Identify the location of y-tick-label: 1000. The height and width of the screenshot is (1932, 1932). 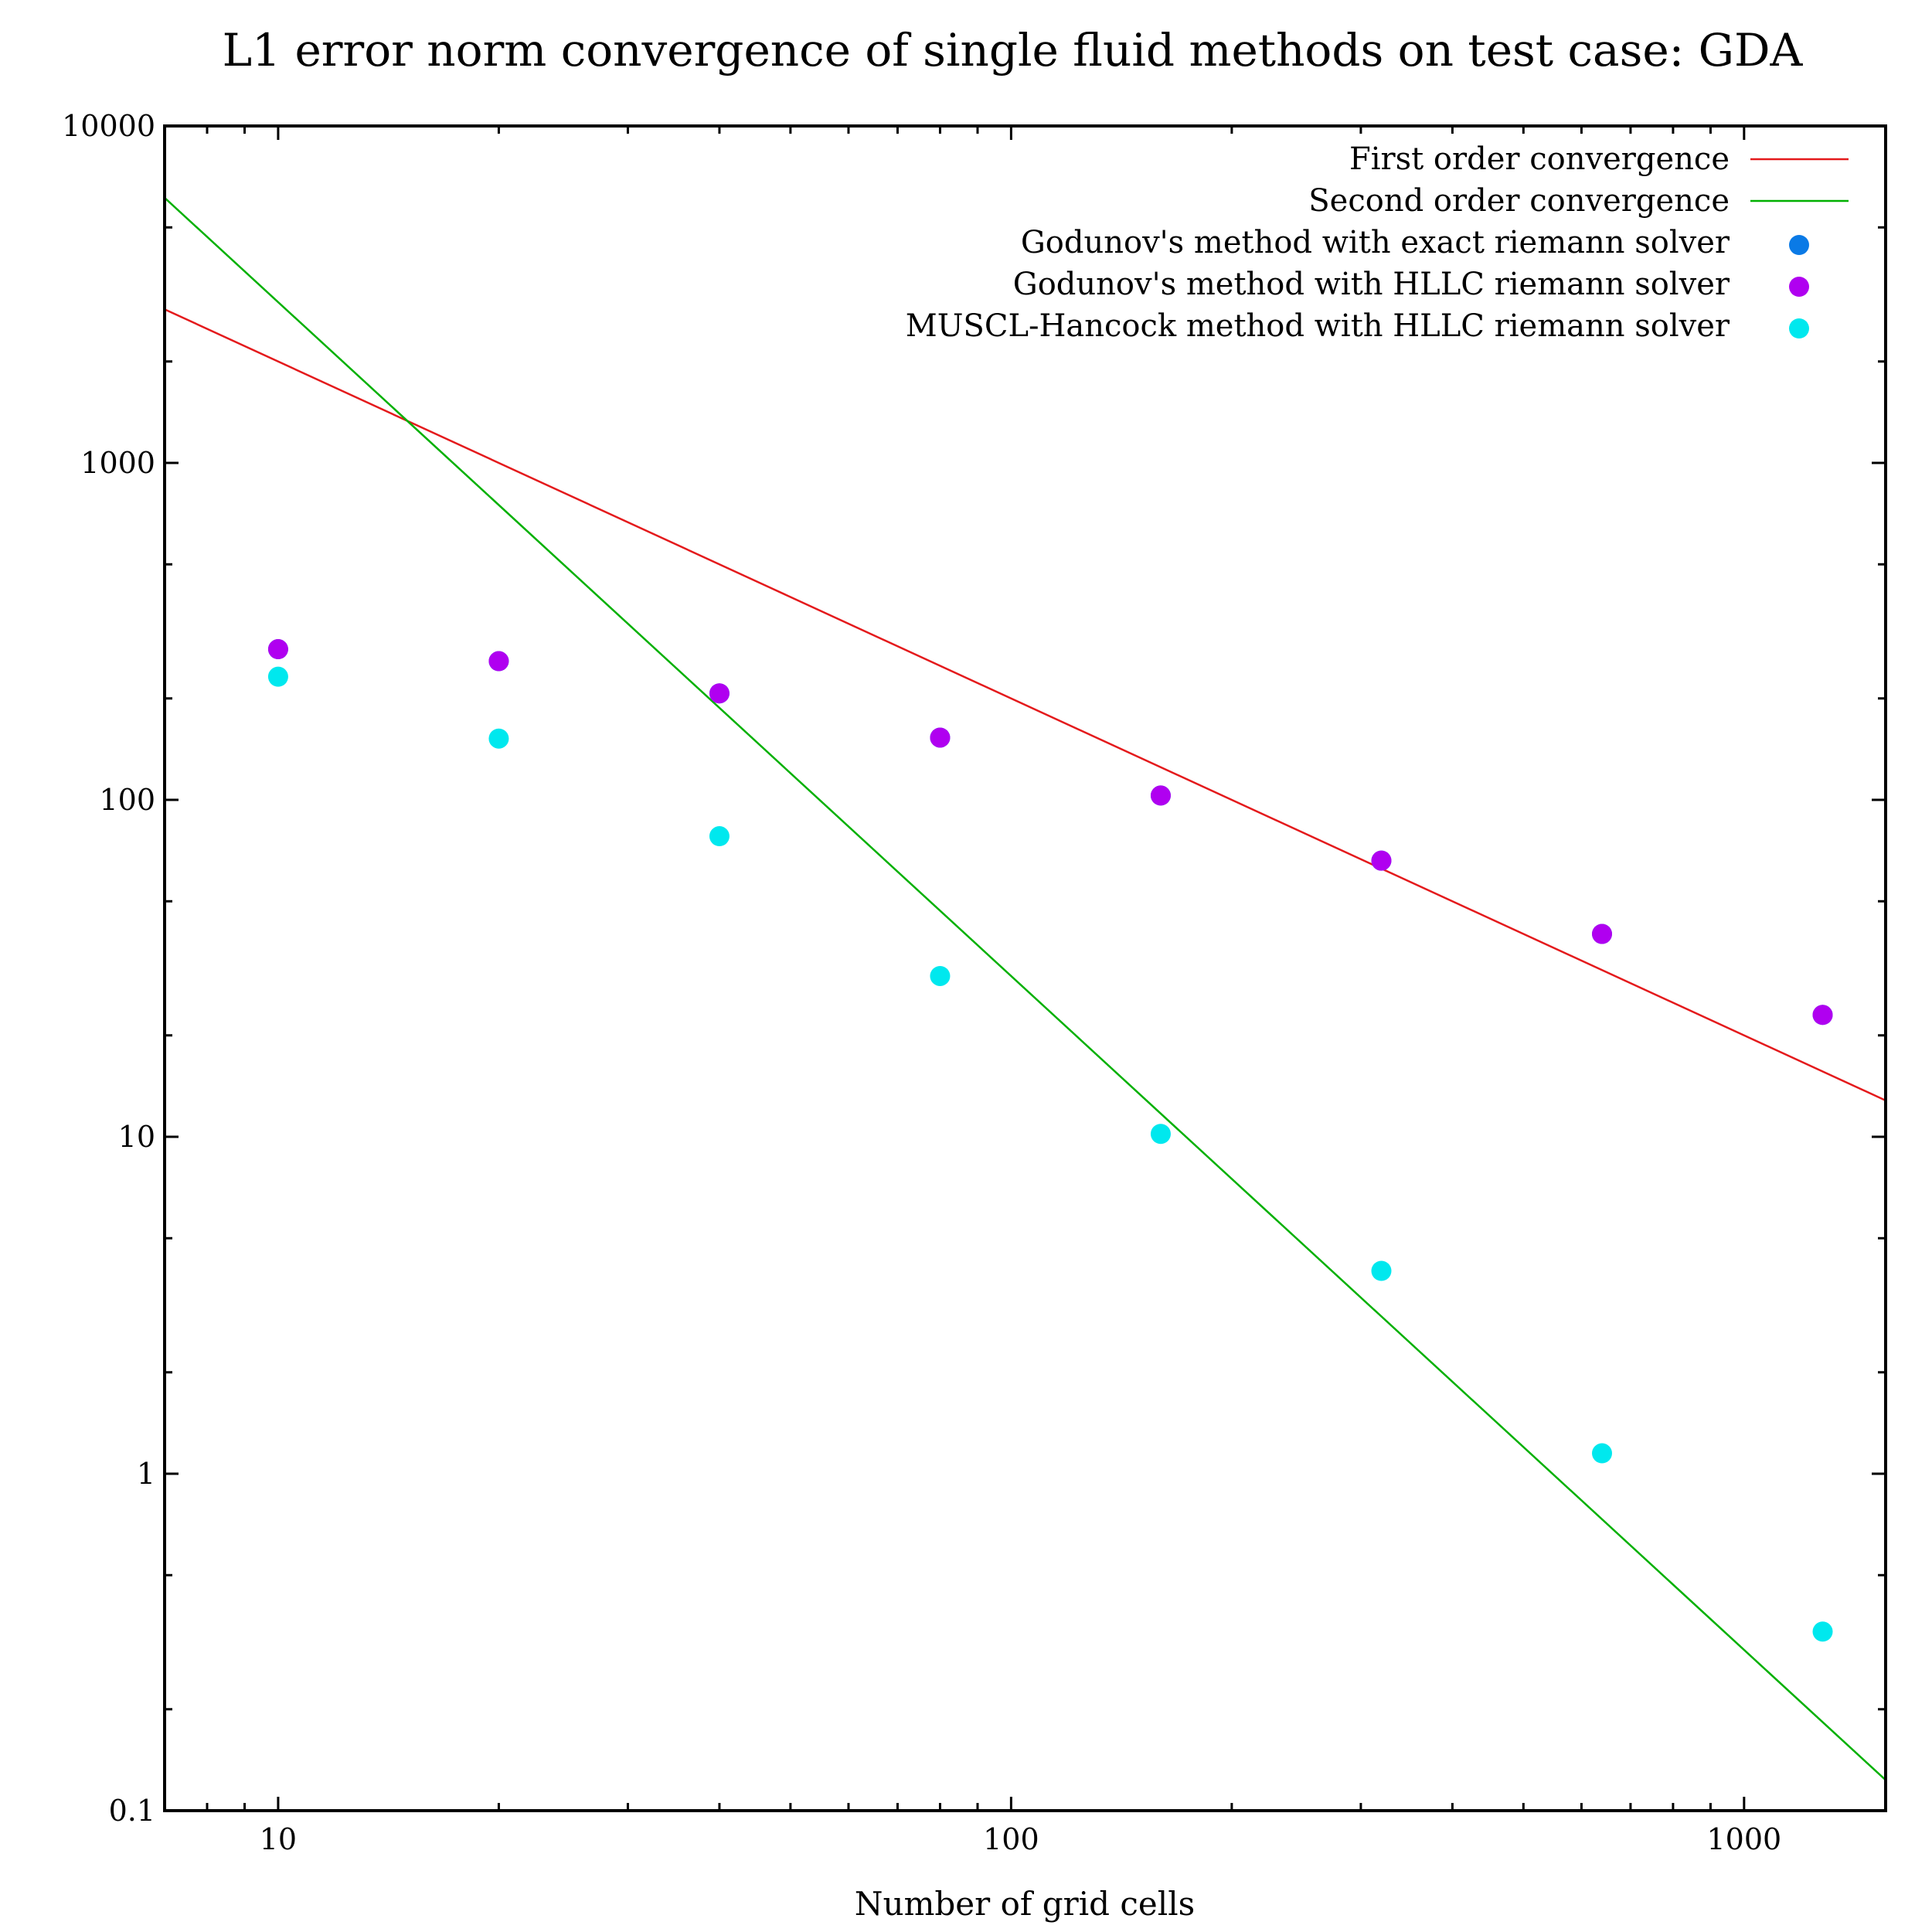
(118, 463).